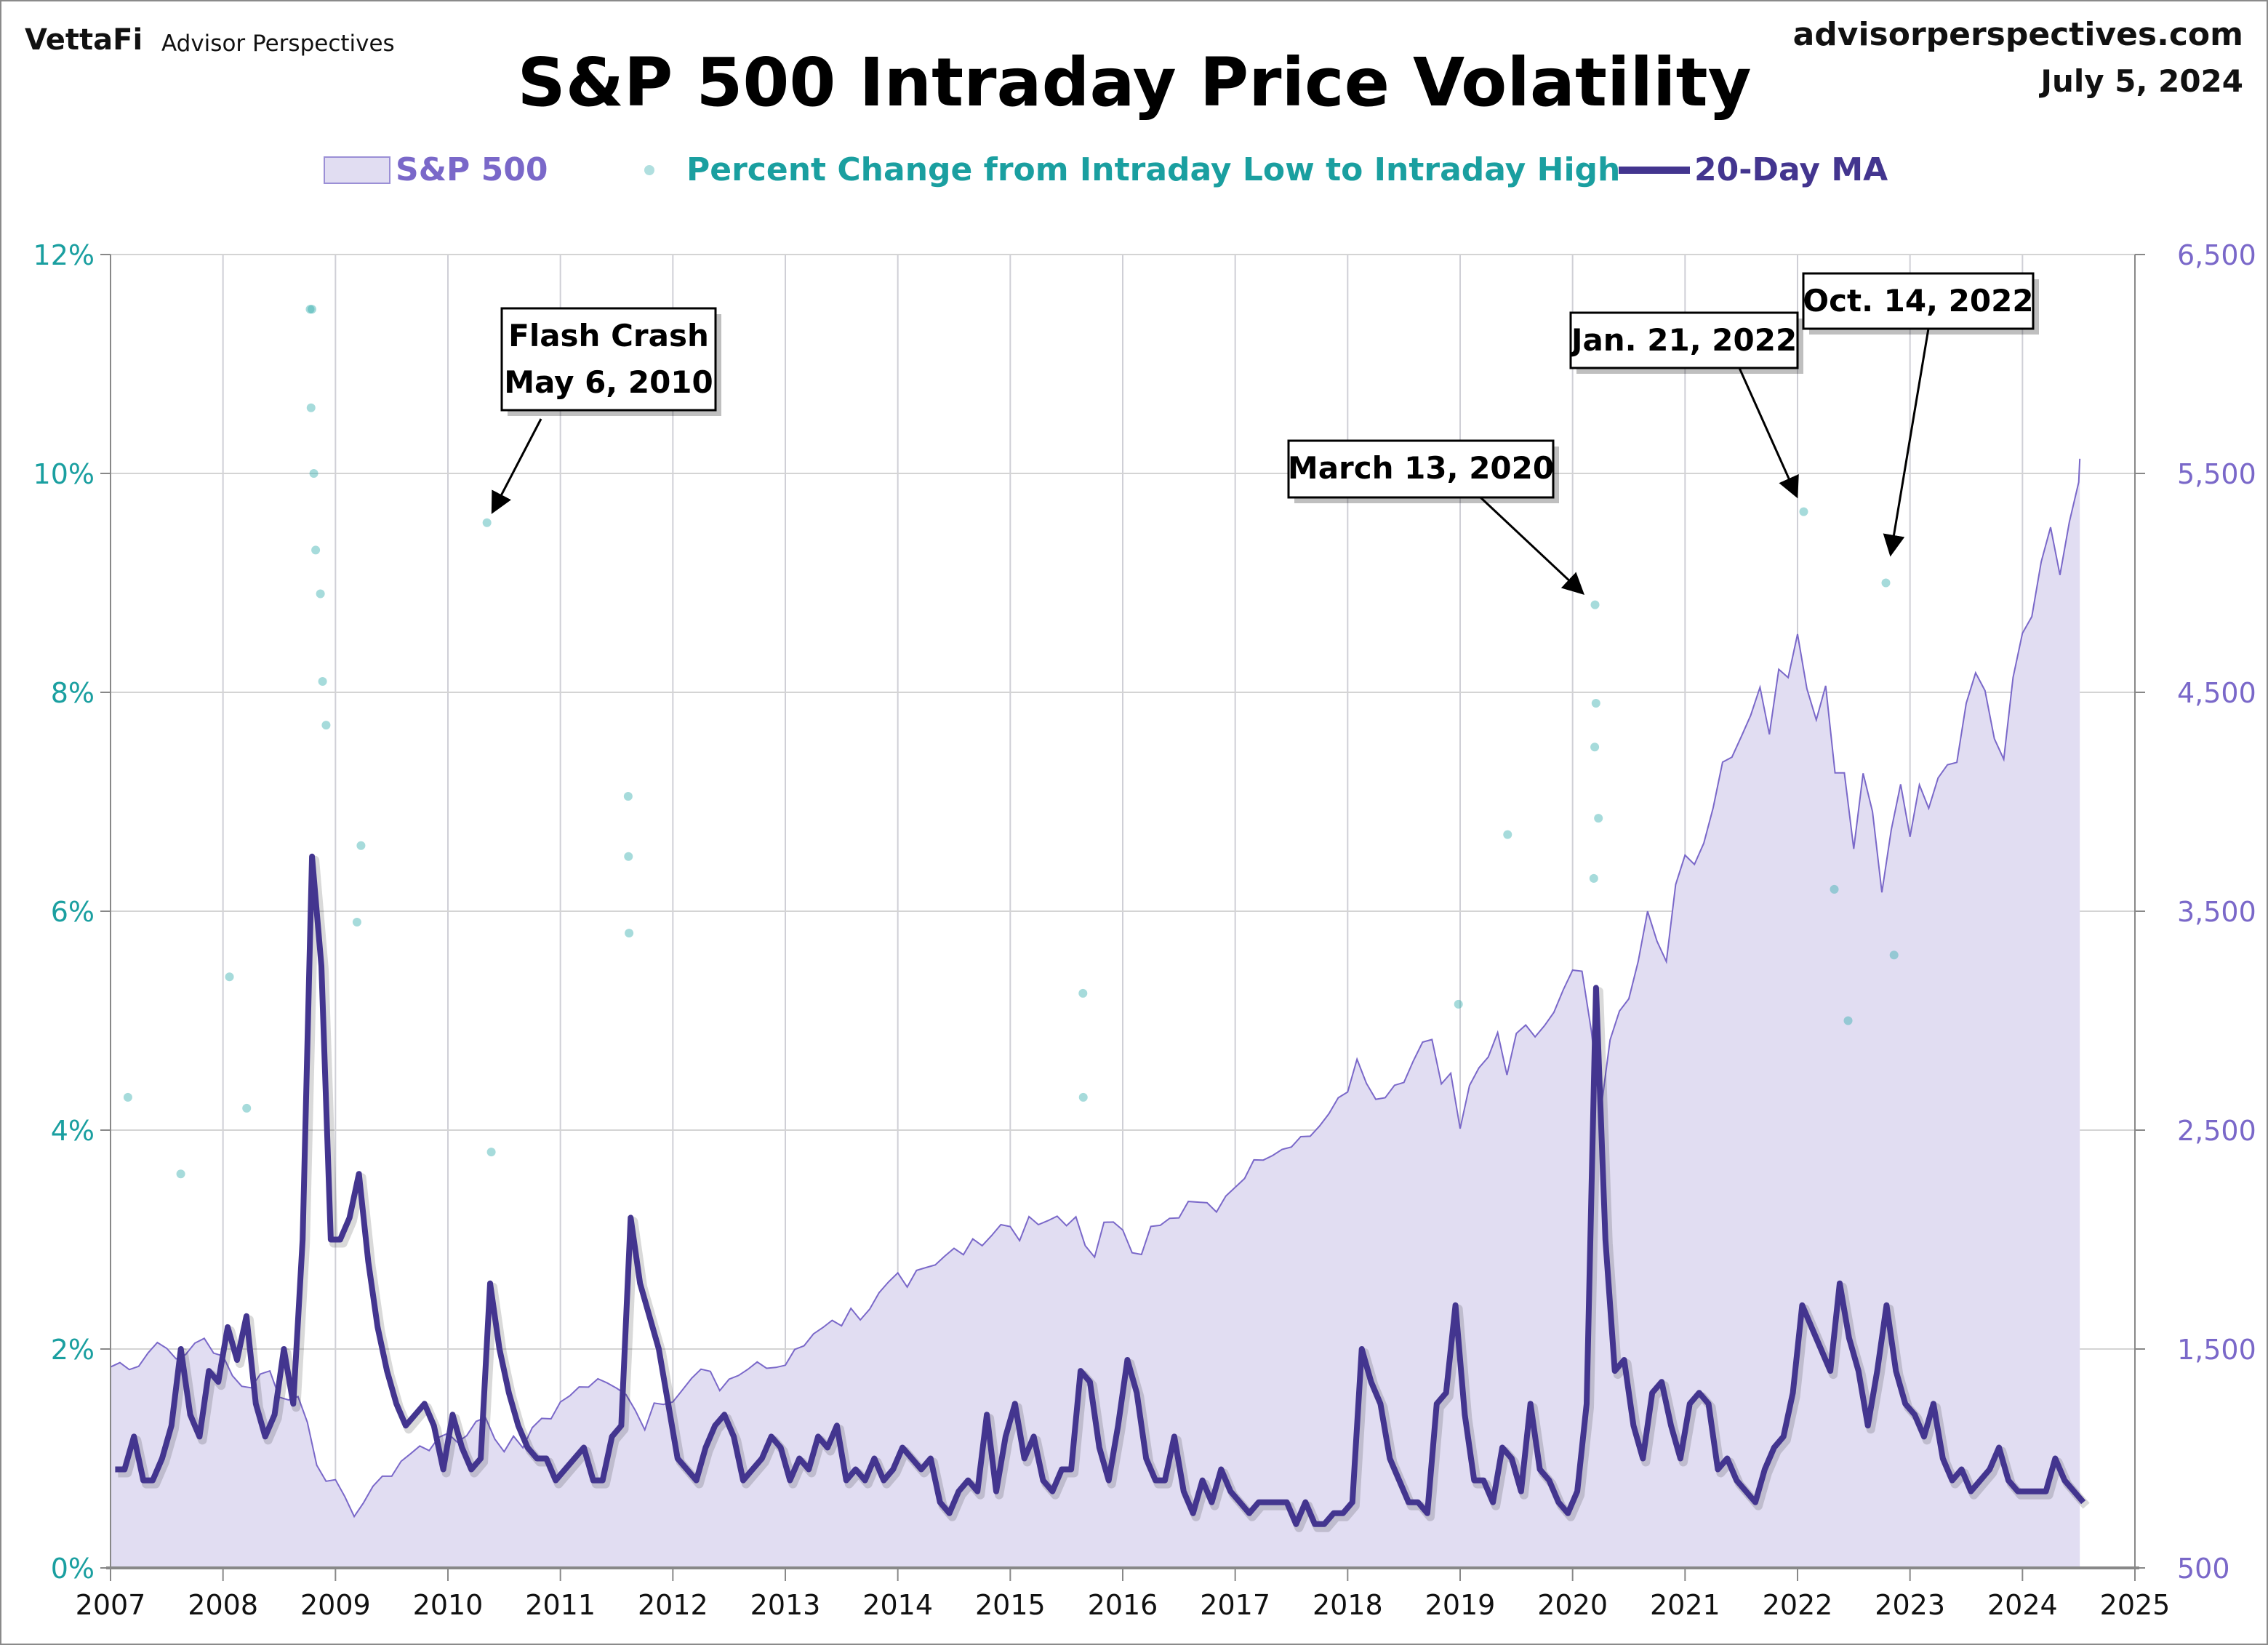 The width and height of the screenshot is (2268, 1645). What do you see at coordinates (1010, 1605) in the screenshot?
I see `x-tick-label: 2015` at bounding box center [1010, 1605].